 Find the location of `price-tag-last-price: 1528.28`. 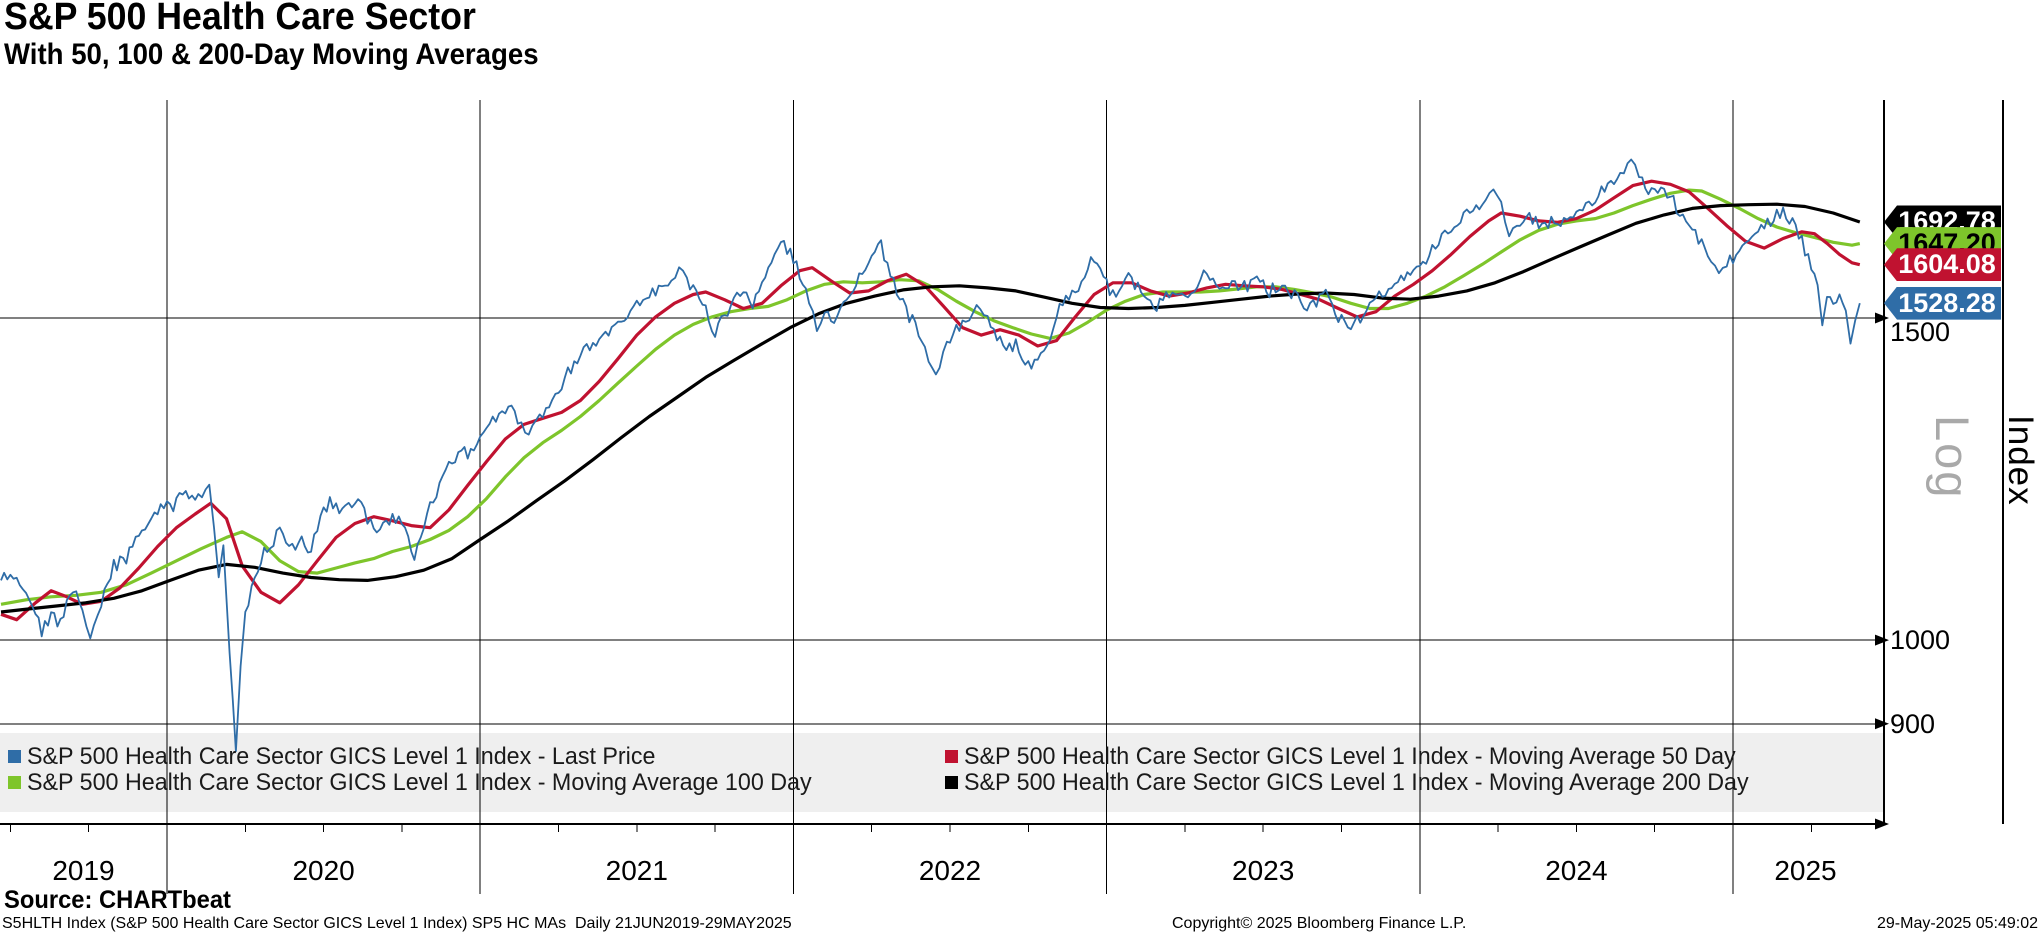

price-tag-last-price: 1528.28 is located at coordinates (1942, 303).